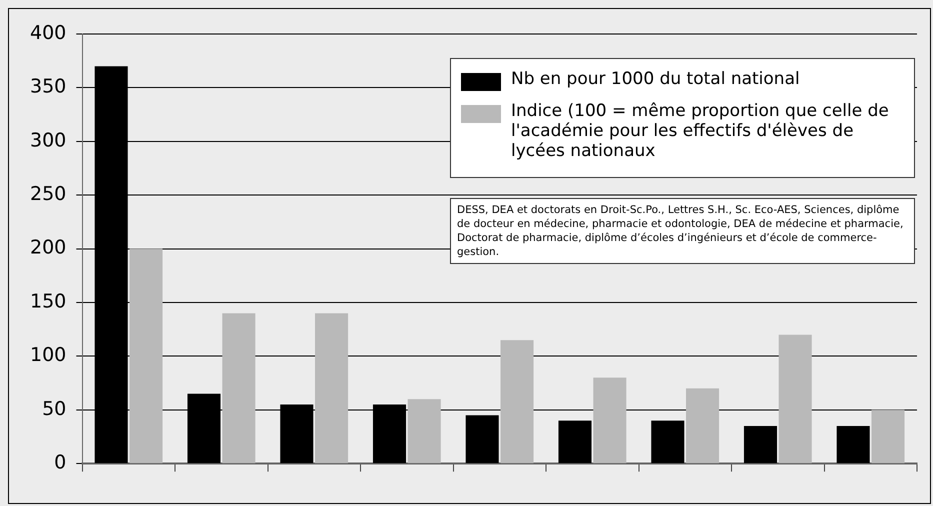 The image size is (933, 506). I want to click on y-tick-label: 400, so click(48, 33).